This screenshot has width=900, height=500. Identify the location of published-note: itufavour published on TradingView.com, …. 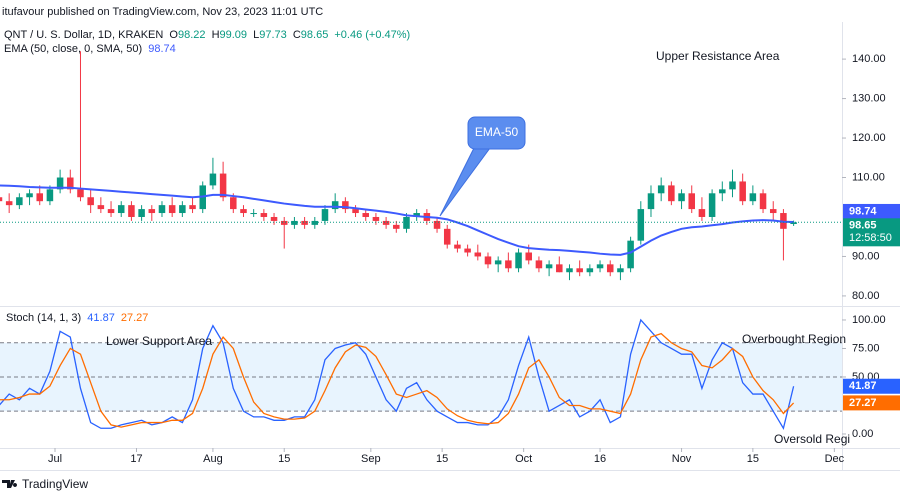
(162, 12).